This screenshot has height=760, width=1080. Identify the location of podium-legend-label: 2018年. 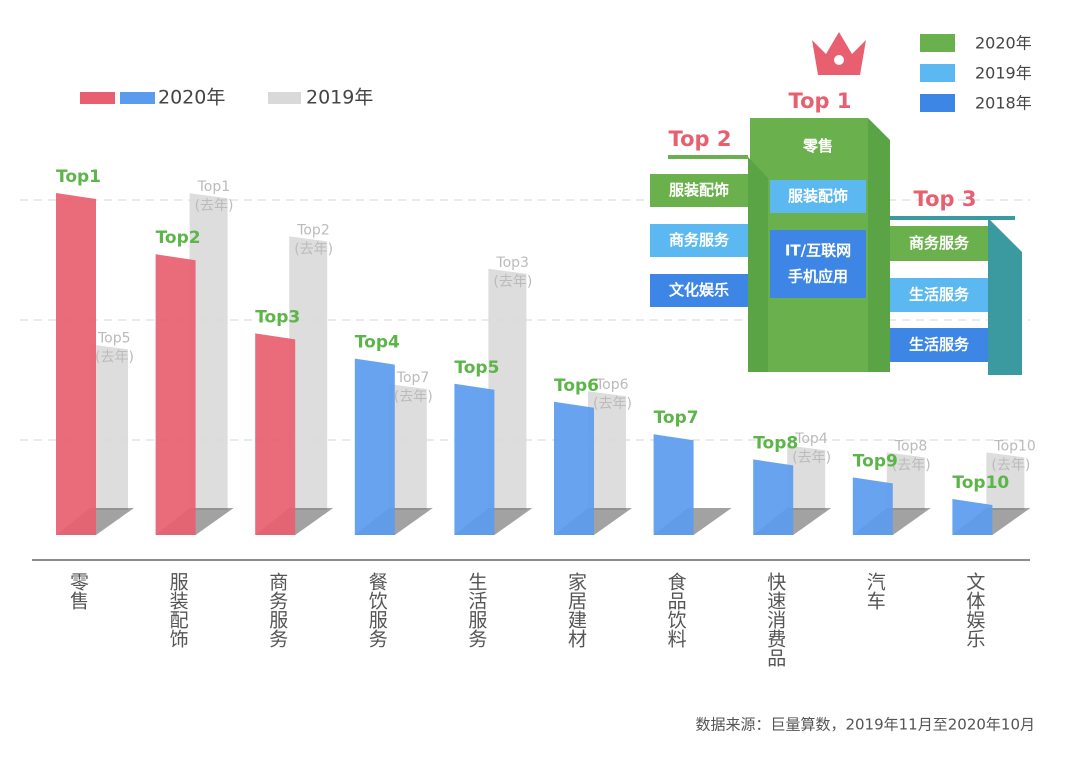
(1003, 103).